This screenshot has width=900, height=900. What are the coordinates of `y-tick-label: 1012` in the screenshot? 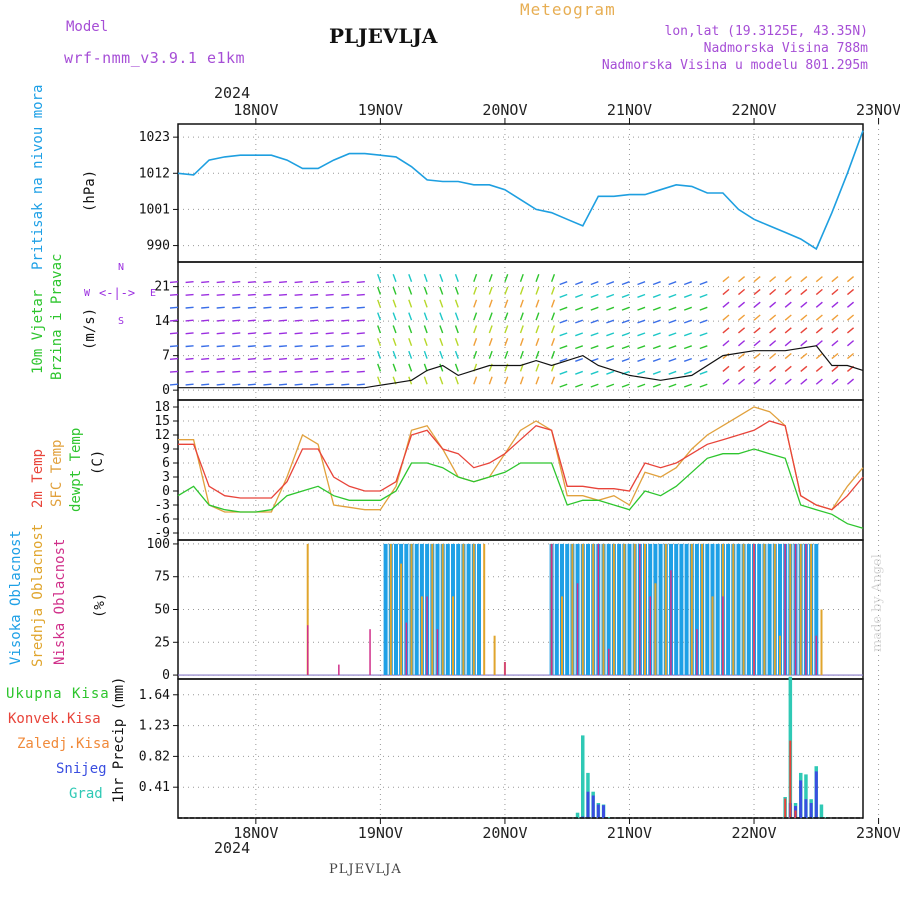 It's located at (154, 173).